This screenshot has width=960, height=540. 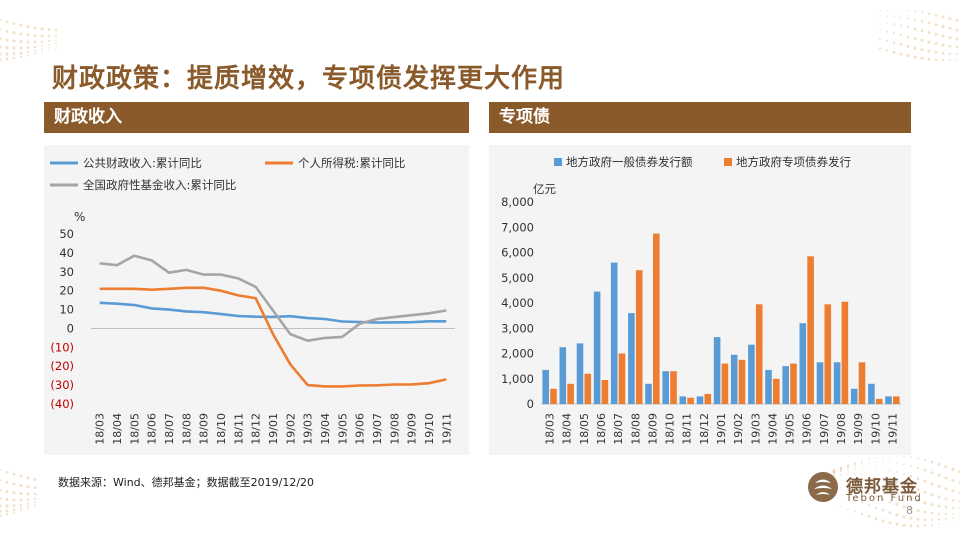 What do you see at coordinates (807, 429) in the screenshot?
I see `x-tick-label: 19/06` at bounding box center [807, 429].